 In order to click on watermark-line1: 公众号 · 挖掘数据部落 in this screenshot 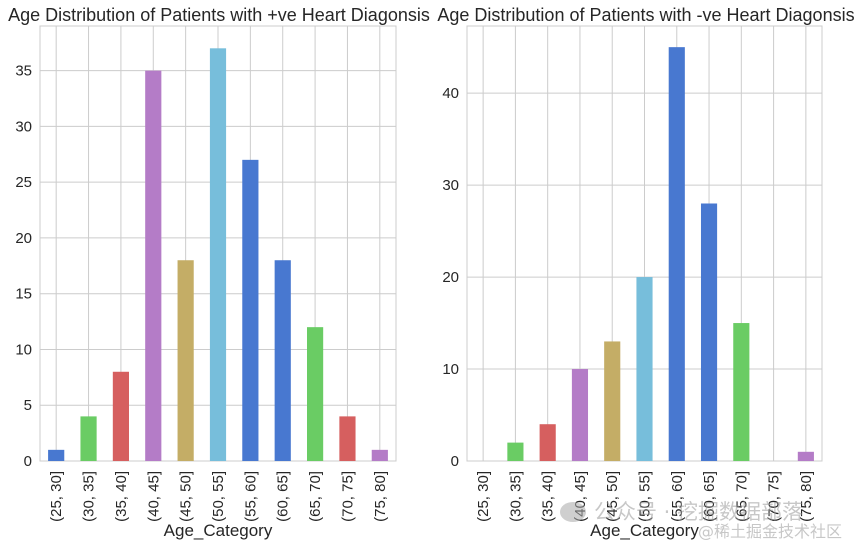, I will do `click(699, 512)`.